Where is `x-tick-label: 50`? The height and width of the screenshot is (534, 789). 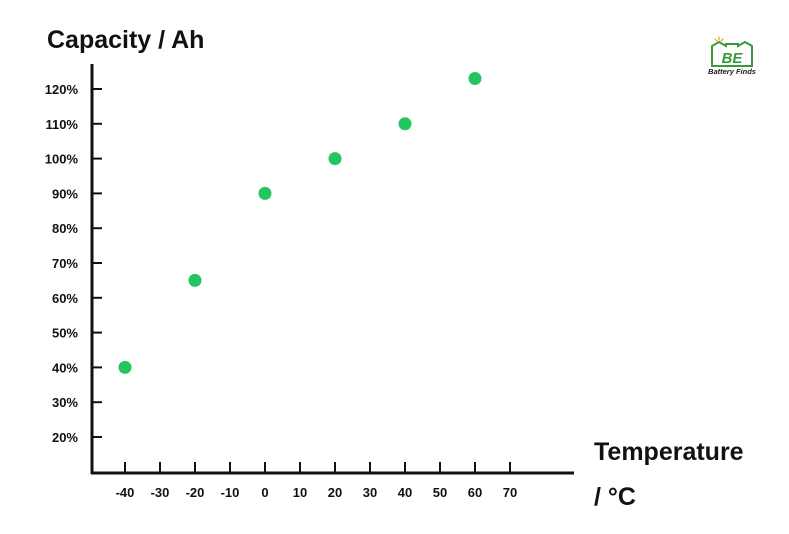
x-tick-label: 50 is located at coordinates (440, 492).